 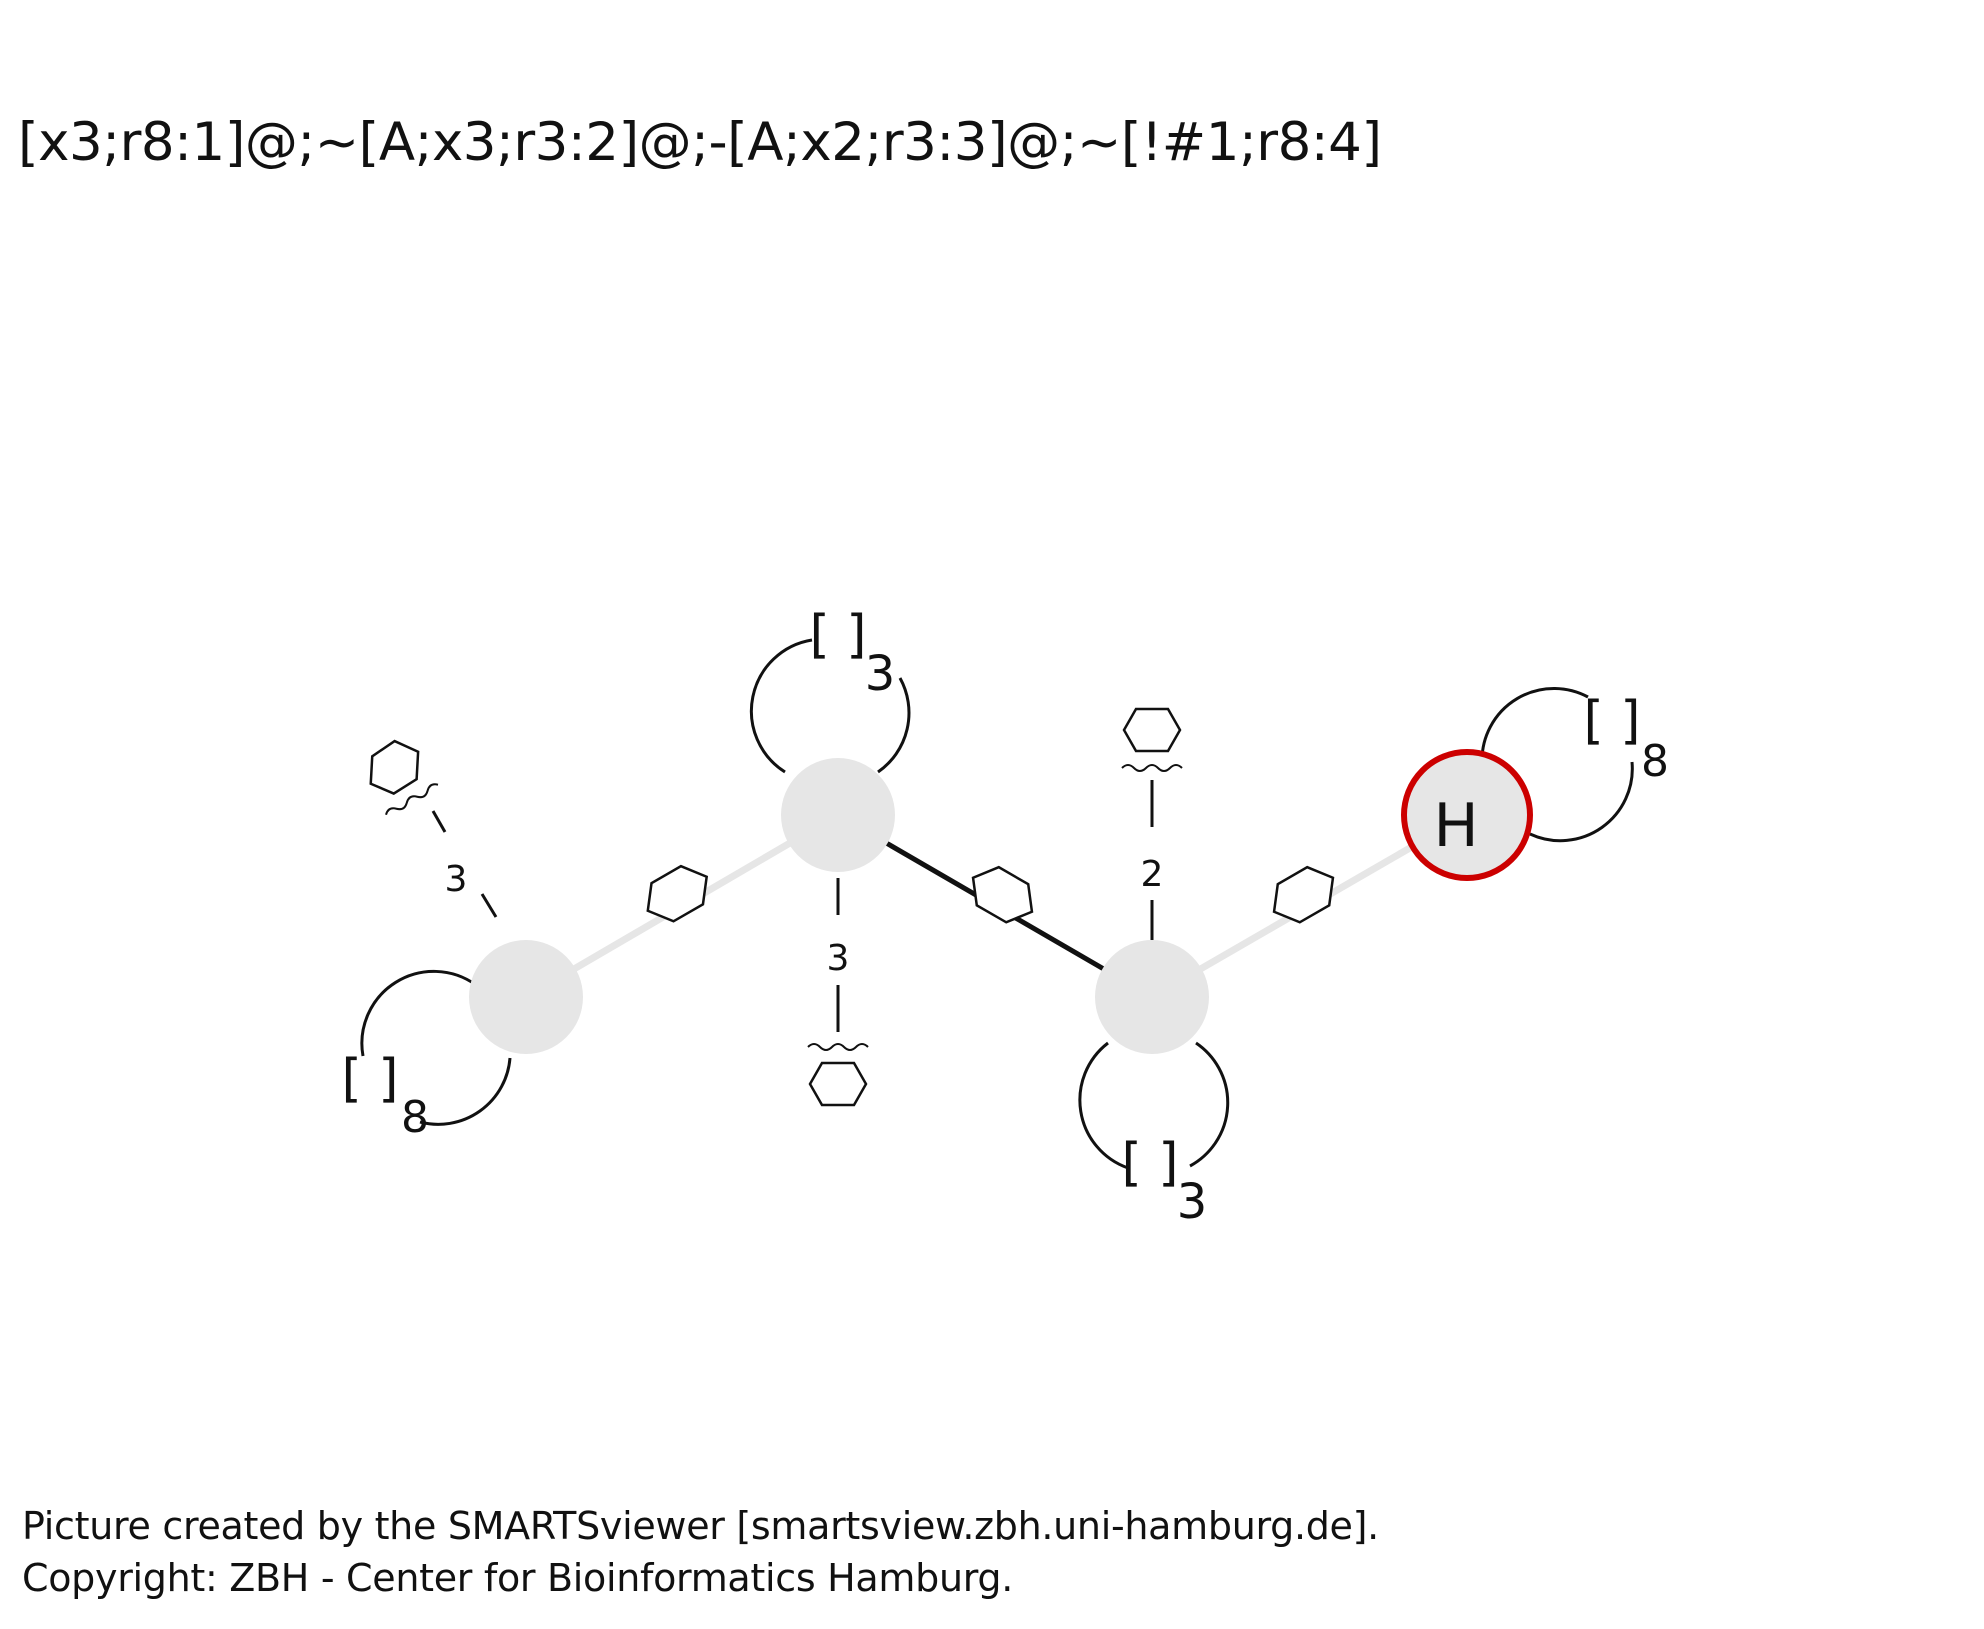 I want to click on ring-loop-atom-2: [ ] 3, so click(x=830, y=689).